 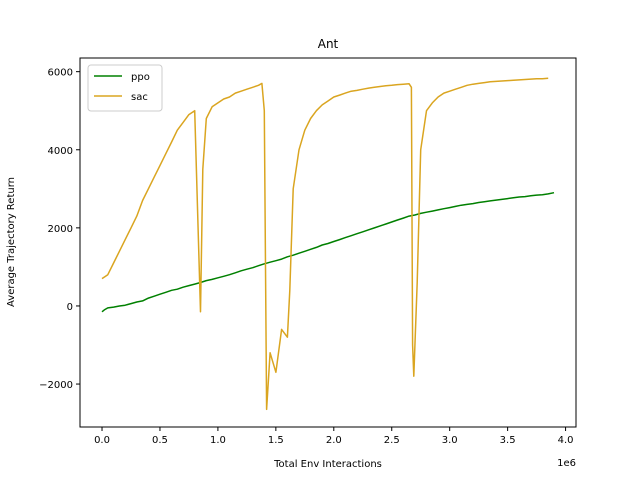 What do you see at coordinates (566, 440) in the screenshot?
I see `x-tick-label: 4.0` at bounding box center [566, 440].